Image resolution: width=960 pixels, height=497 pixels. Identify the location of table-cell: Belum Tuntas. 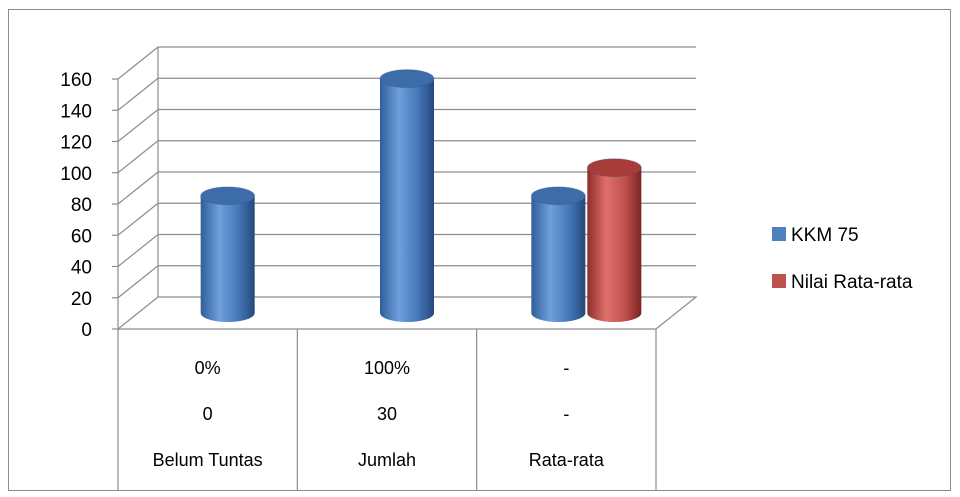
(208, 460).